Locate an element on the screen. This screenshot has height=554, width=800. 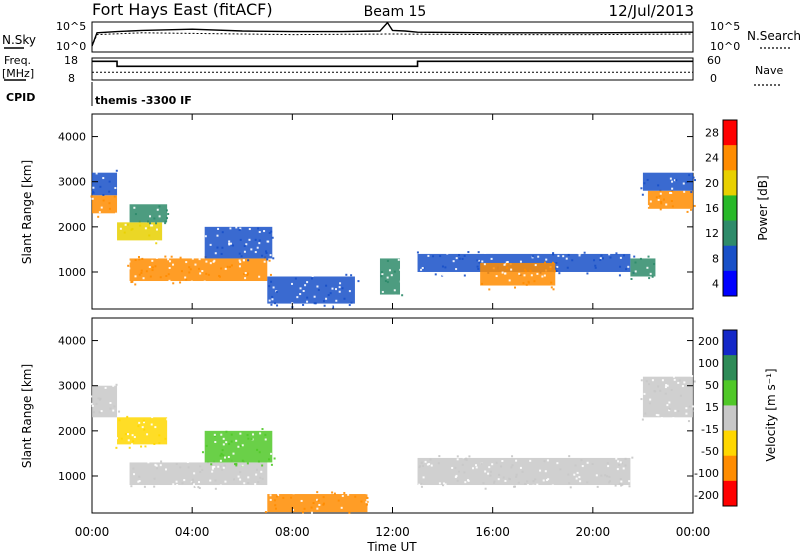
colorbar-tick-label: 4 is located at coordinates (715, 283).